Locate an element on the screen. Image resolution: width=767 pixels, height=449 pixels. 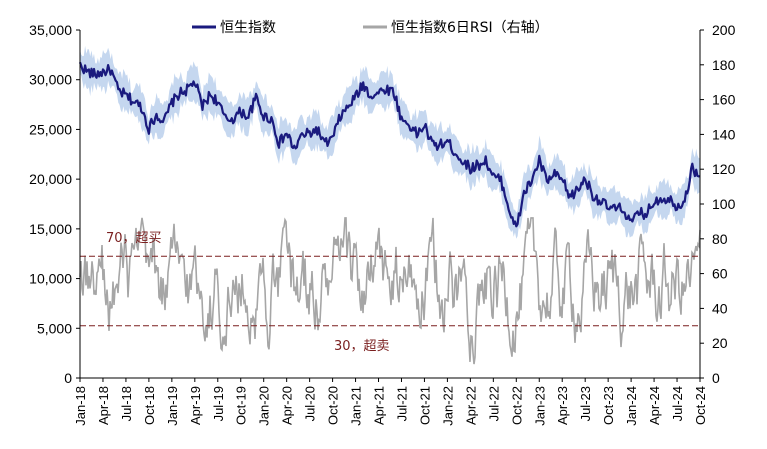
left-tick-label: 0 is located at coordinates (68, 378).